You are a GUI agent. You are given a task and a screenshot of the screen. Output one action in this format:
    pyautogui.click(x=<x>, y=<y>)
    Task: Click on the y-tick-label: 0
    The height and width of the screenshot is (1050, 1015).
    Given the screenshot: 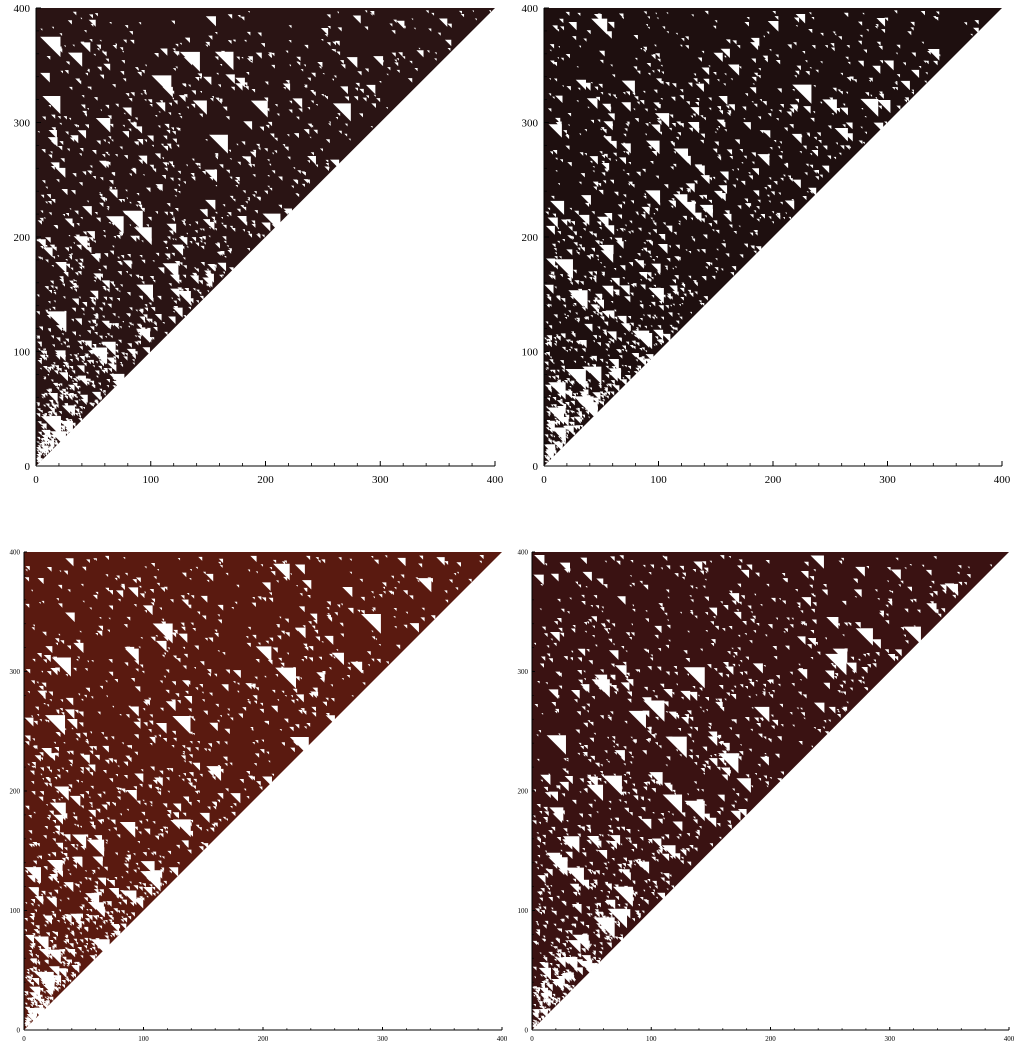 What is the action you would take?
    pyautogui.click(x=536, y=467)
    